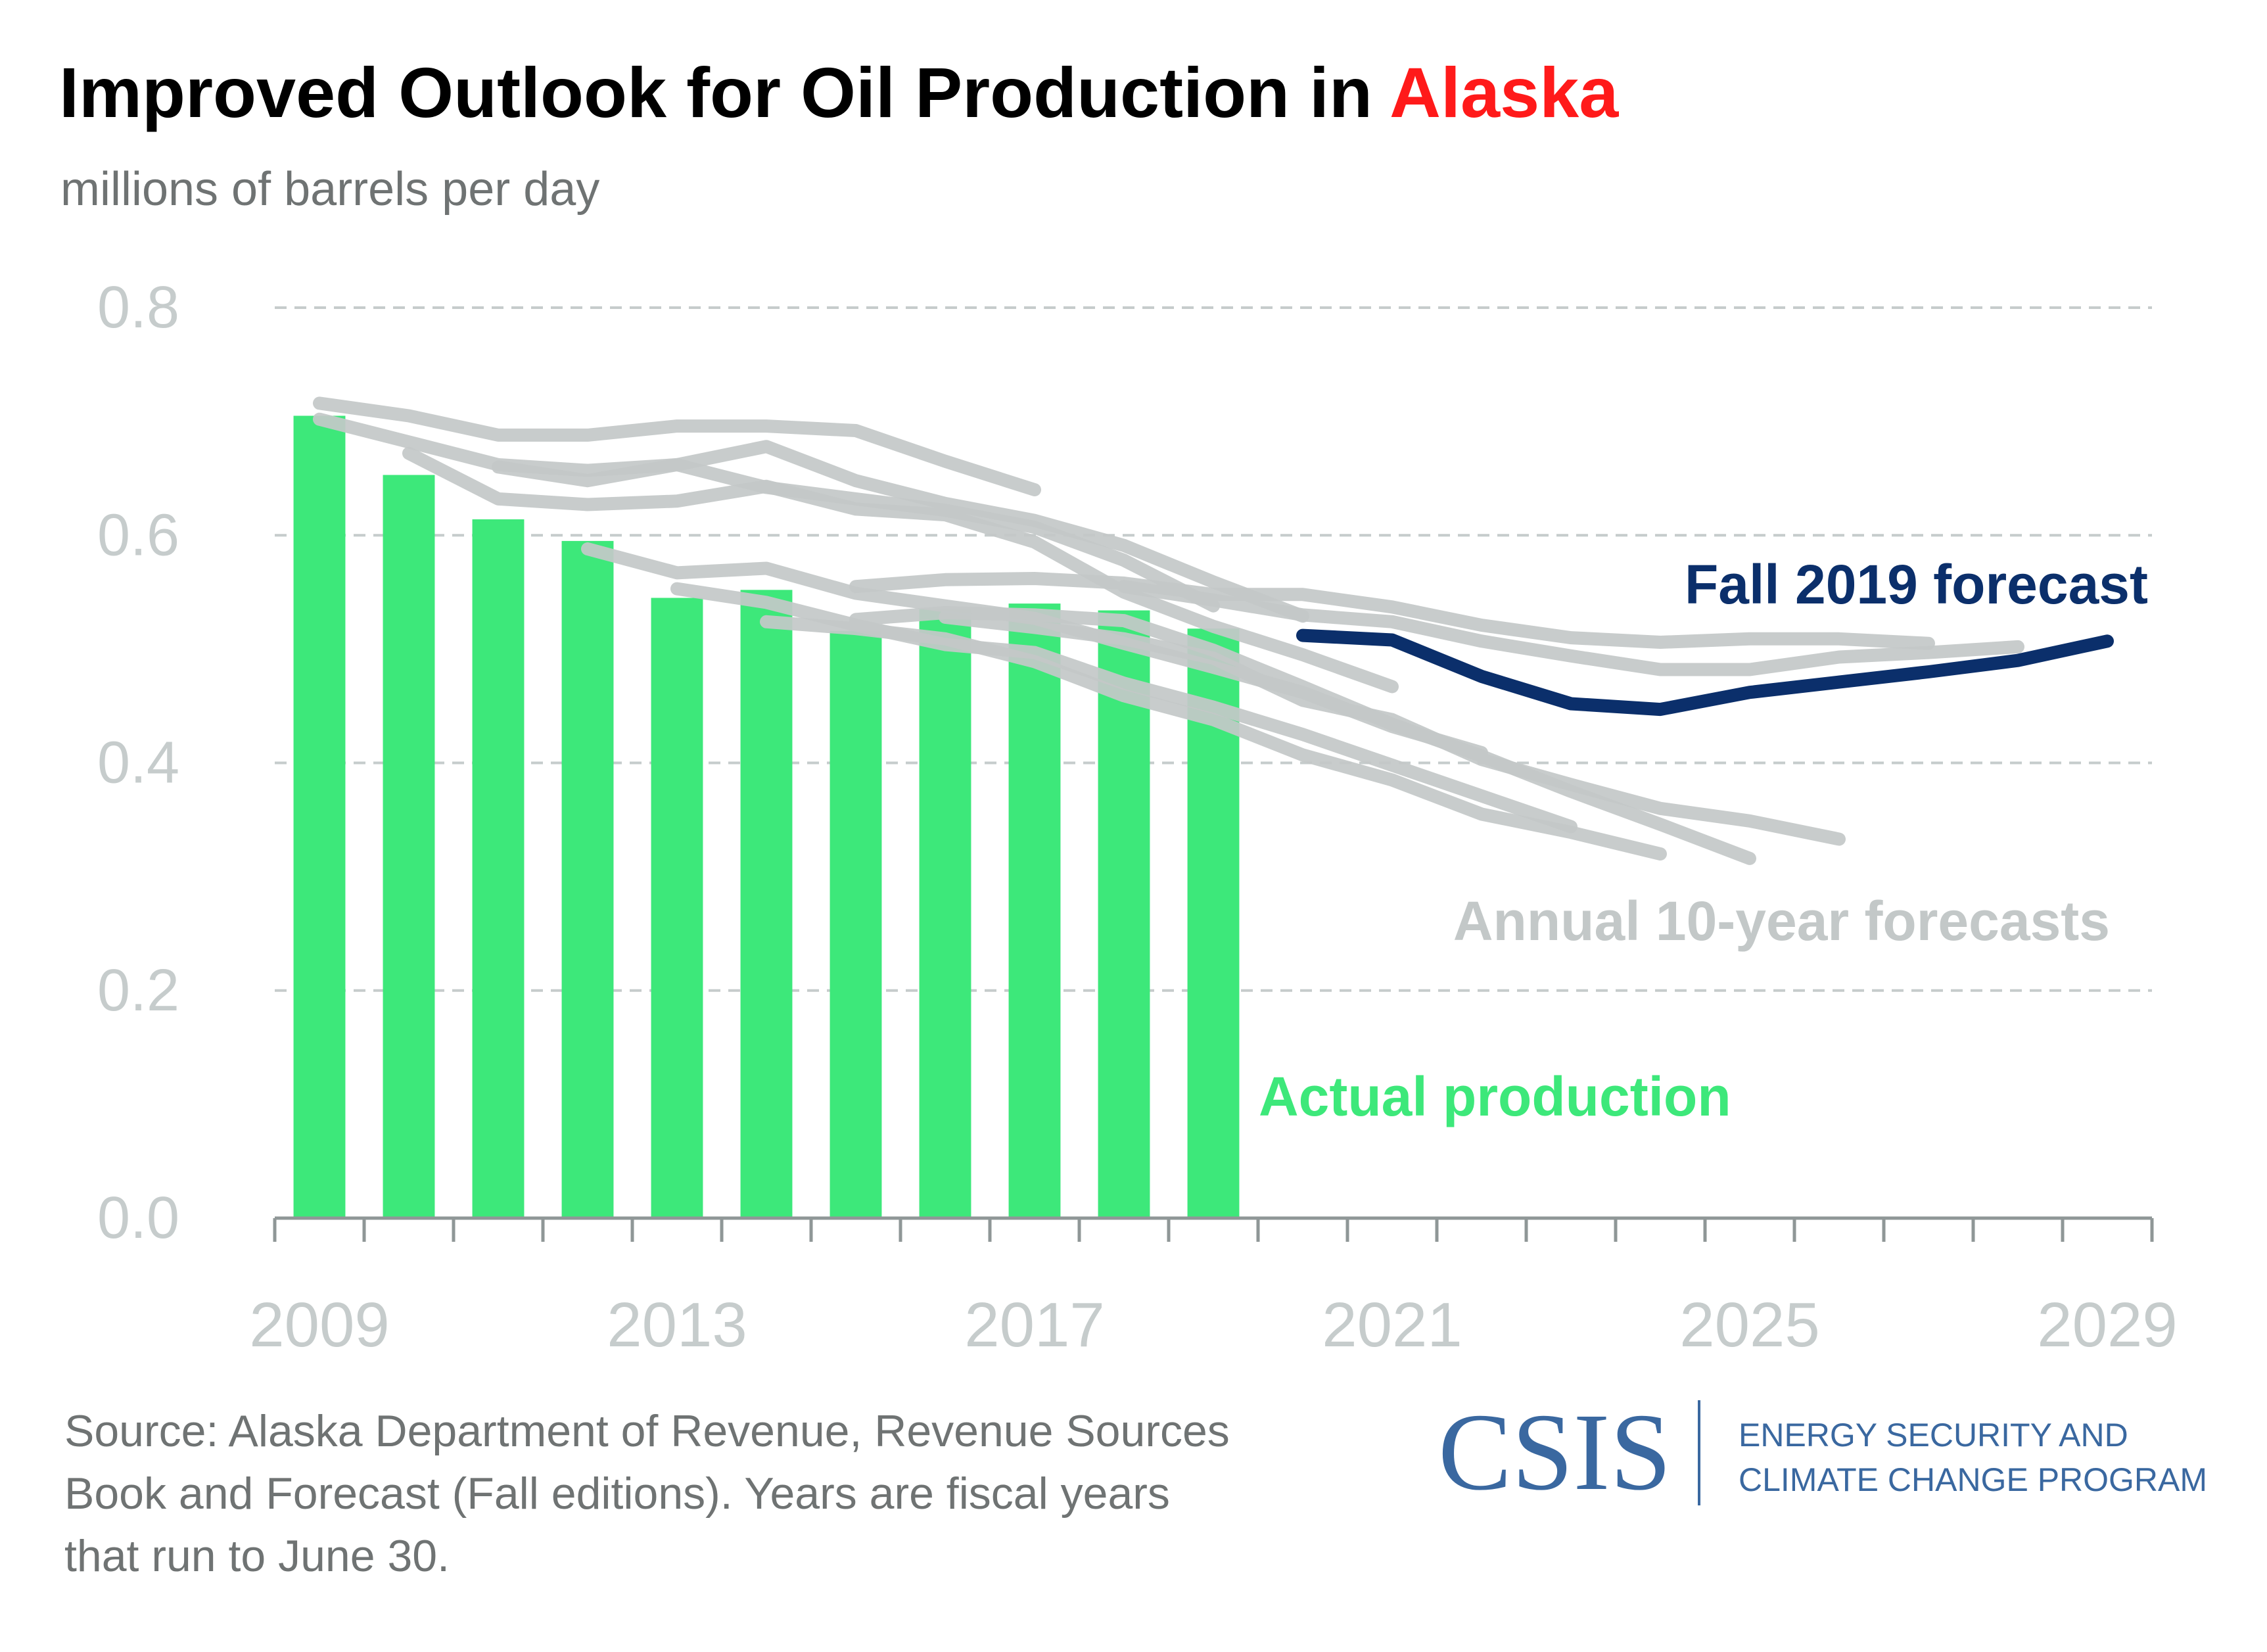 This screenshot has width=2267, height=1652. What do you see at coordinates (1973, 1479) in the screenshot?
I see `program-line-2: CLIMATE CHANGE PROGRAM` at bounding box center [1973, 1479].